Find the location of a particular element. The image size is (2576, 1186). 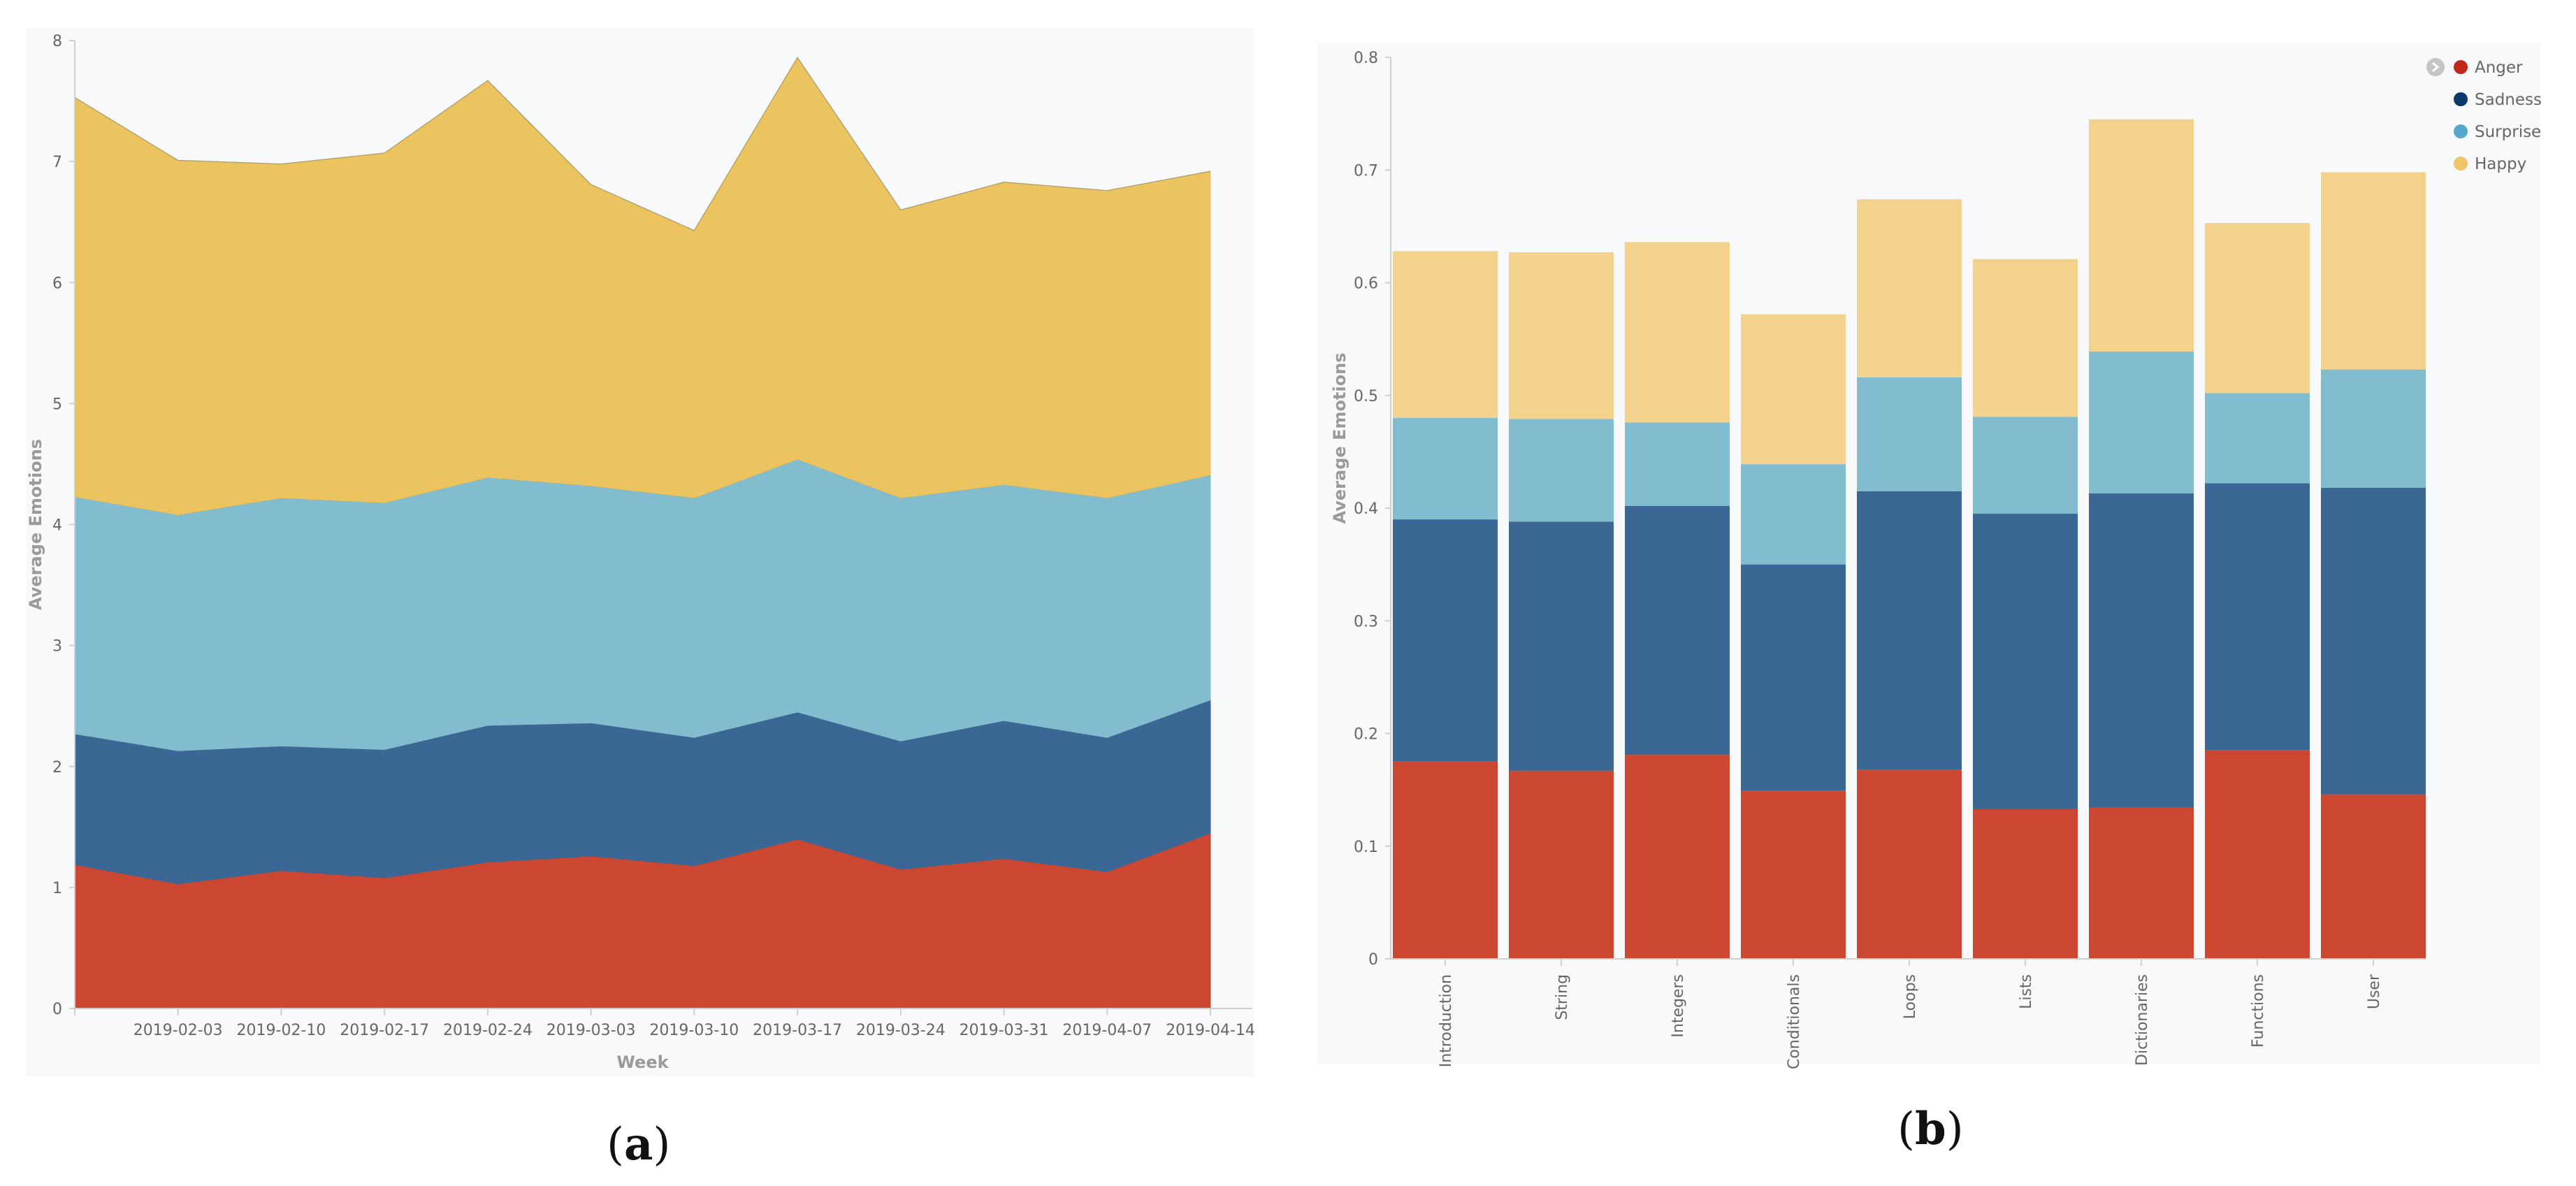

x-tick-label: 2019-04-07 is located at coordinates (1107, 1030).